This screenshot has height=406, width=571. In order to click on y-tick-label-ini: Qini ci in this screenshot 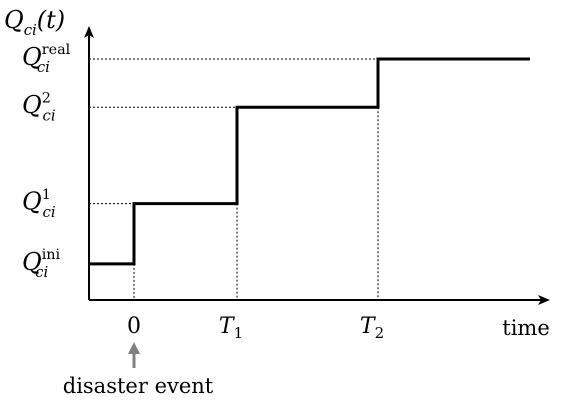, I will do `click(41, 264)`.